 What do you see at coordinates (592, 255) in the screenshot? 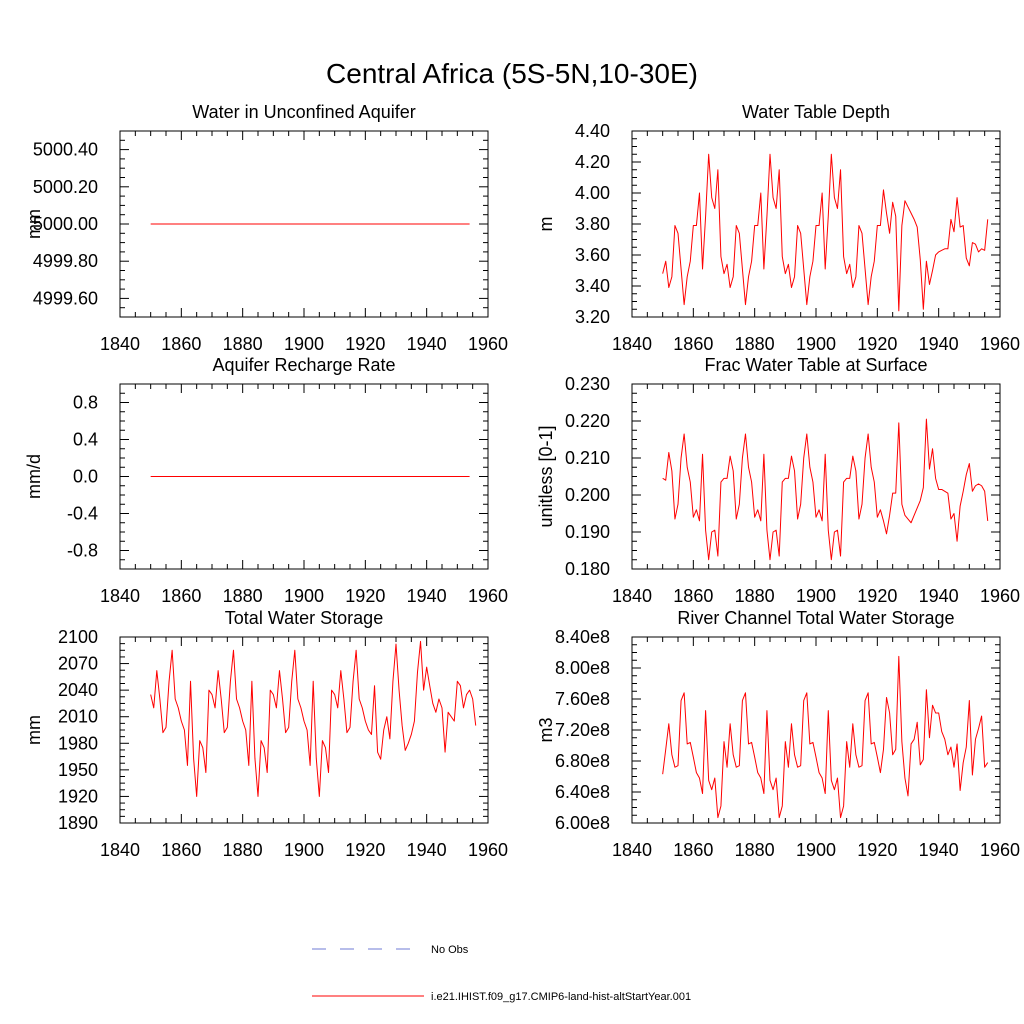
I see `y-tick-label: 3.60` at bounding box center [592, 255].